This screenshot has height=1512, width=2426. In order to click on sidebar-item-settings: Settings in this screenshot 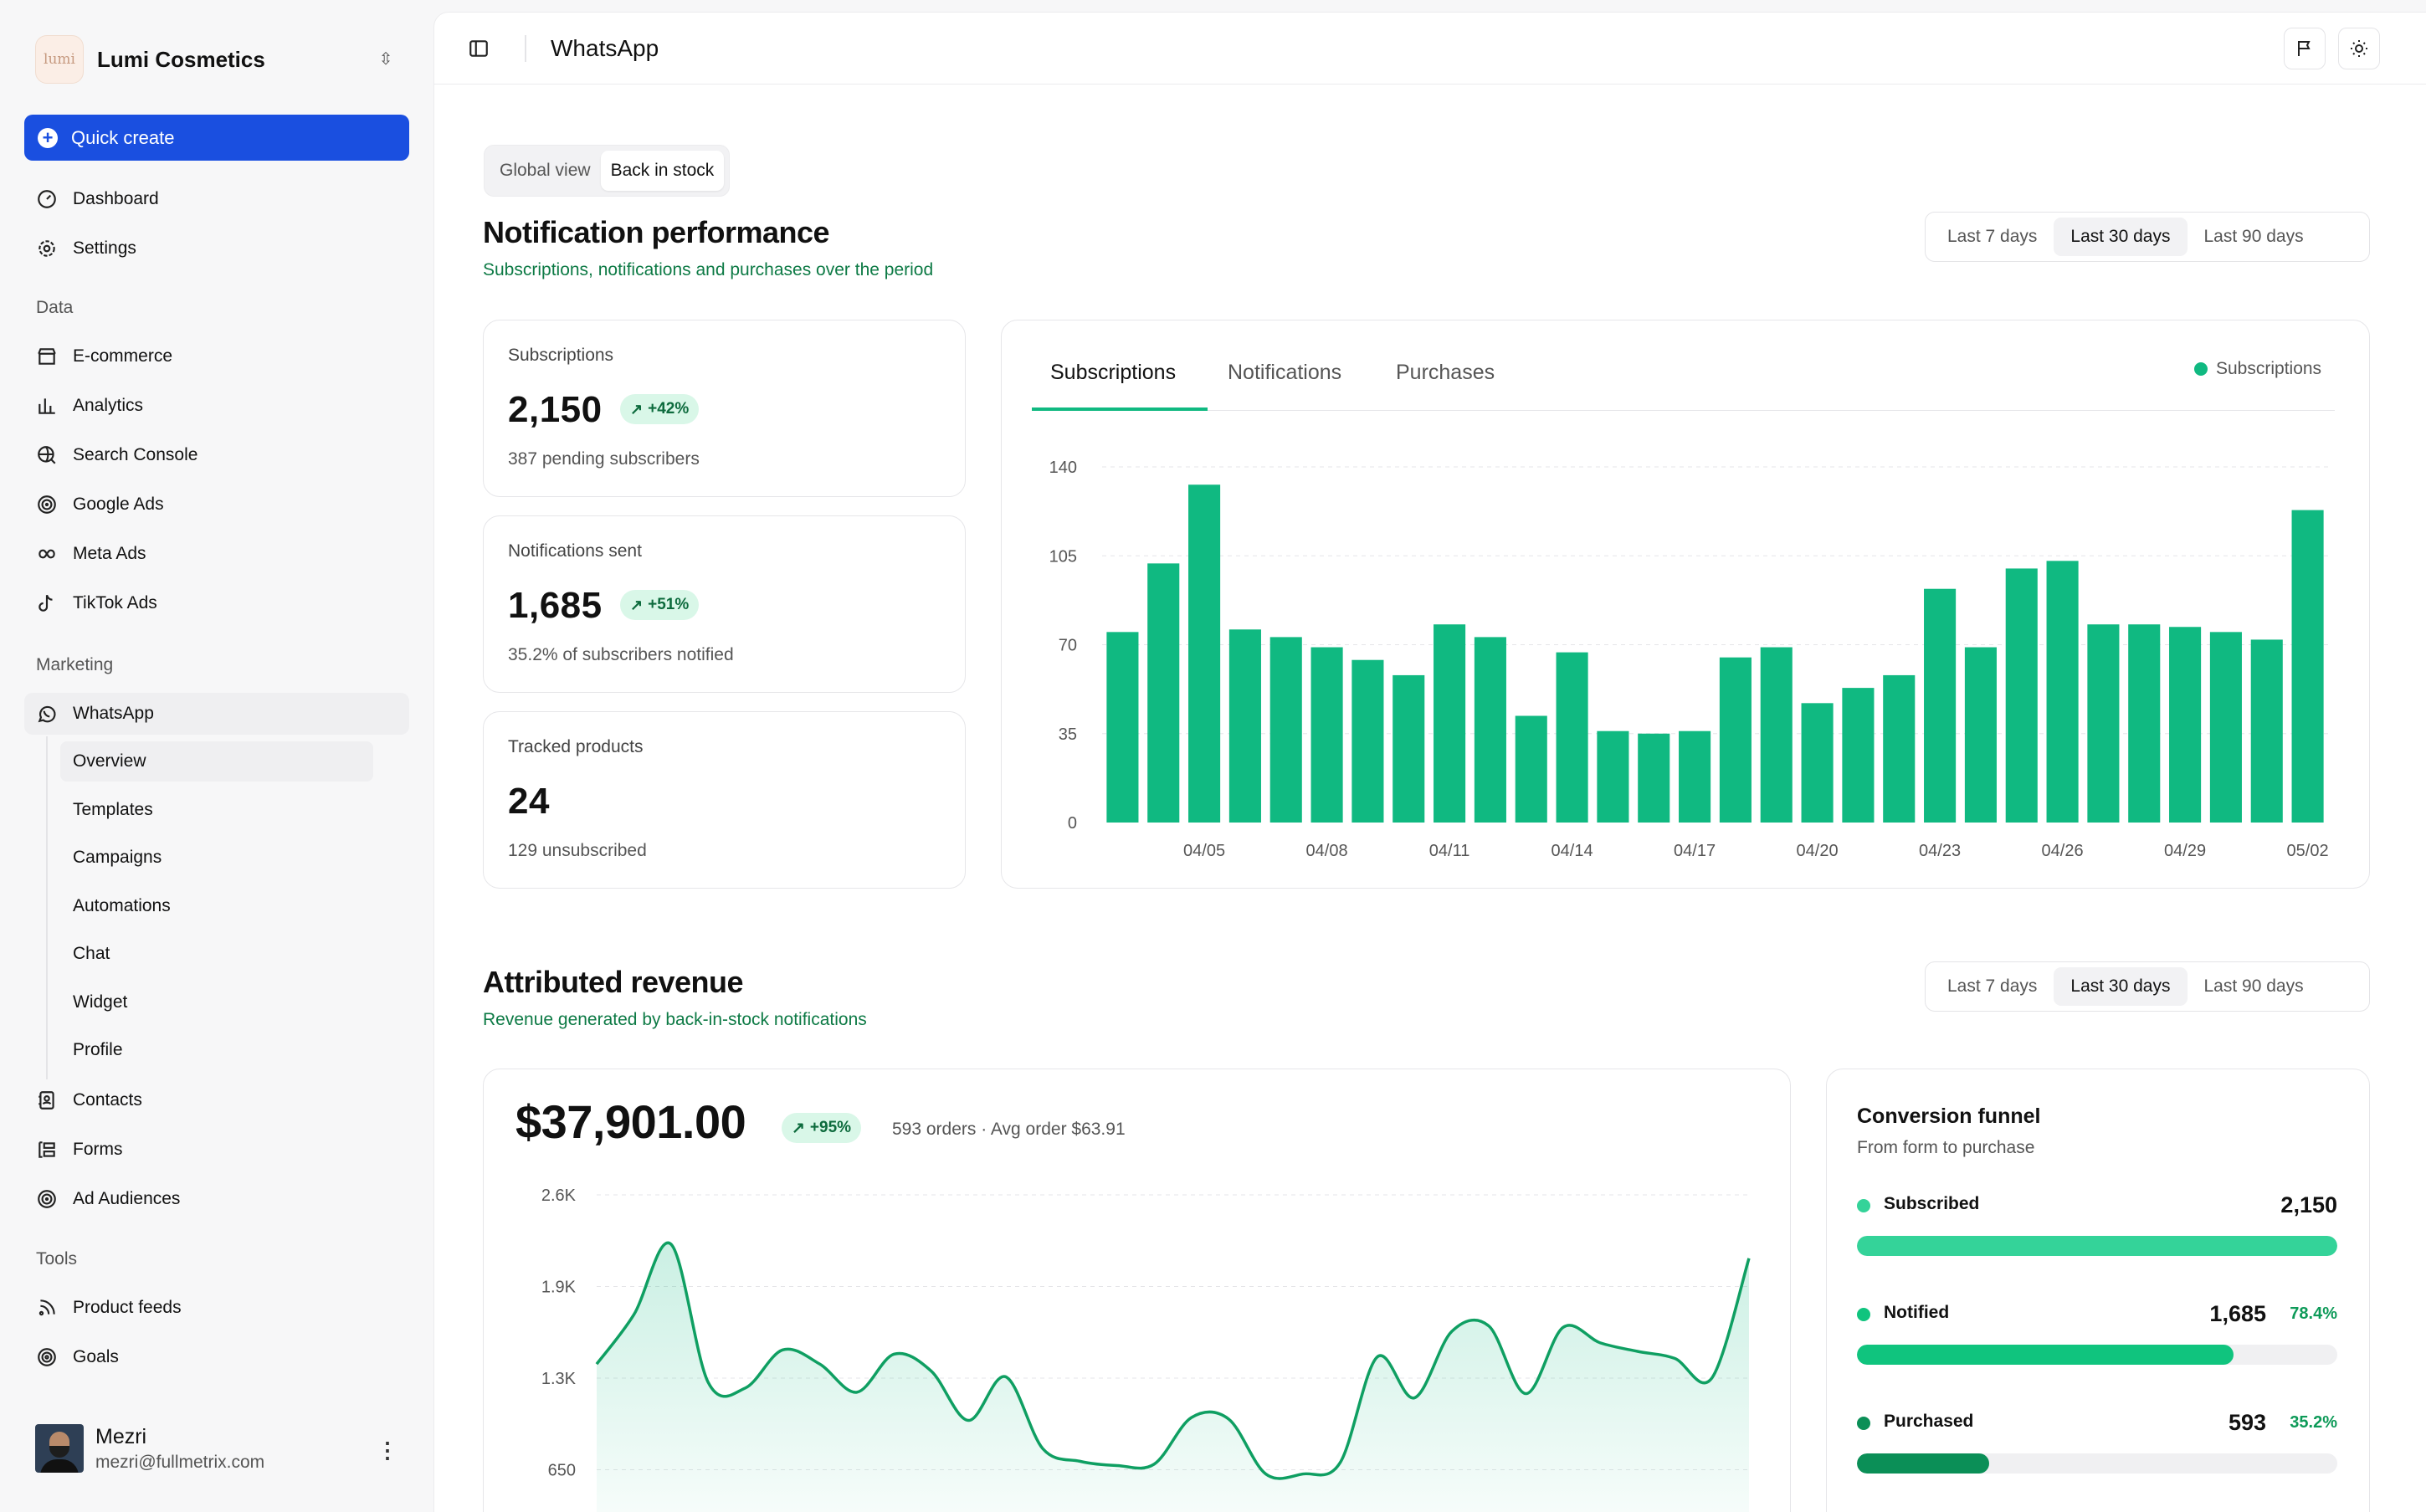, I will do `click(216, 248)`.